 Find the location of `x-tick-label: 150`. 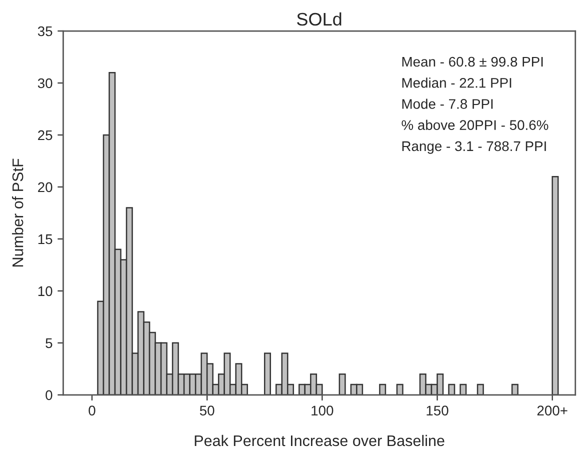

x-tick-label: 150 is located at coordinates (437, 411).